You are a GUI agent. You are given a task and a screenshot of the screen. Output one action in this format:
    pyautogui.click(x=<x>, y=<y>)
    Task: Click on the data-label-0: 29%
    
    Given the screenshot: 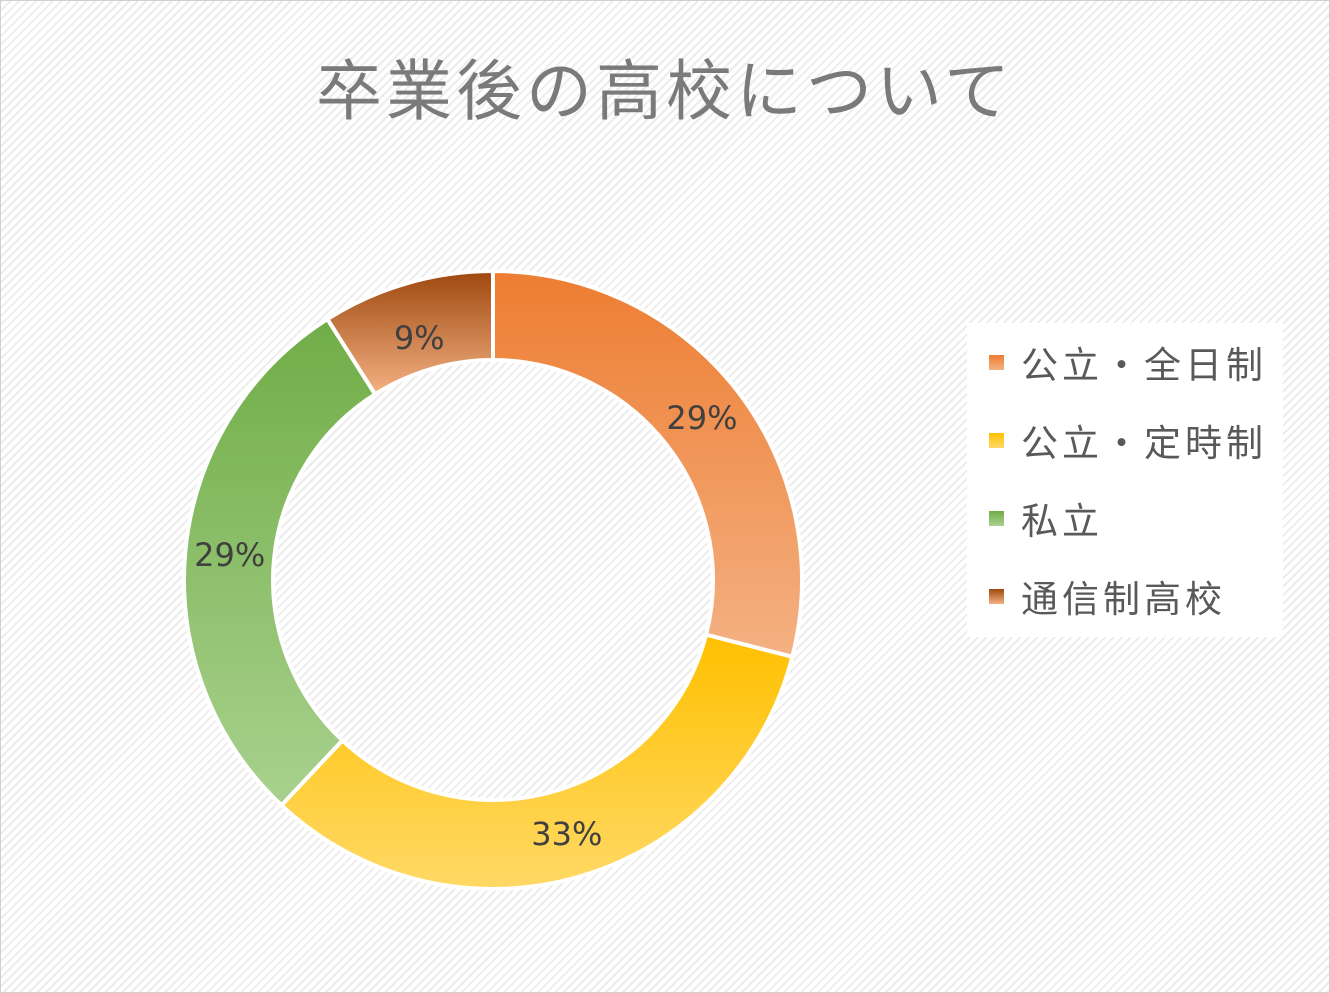 What is the action you would take?
    pyautogui.click(x=701, y=418)
    